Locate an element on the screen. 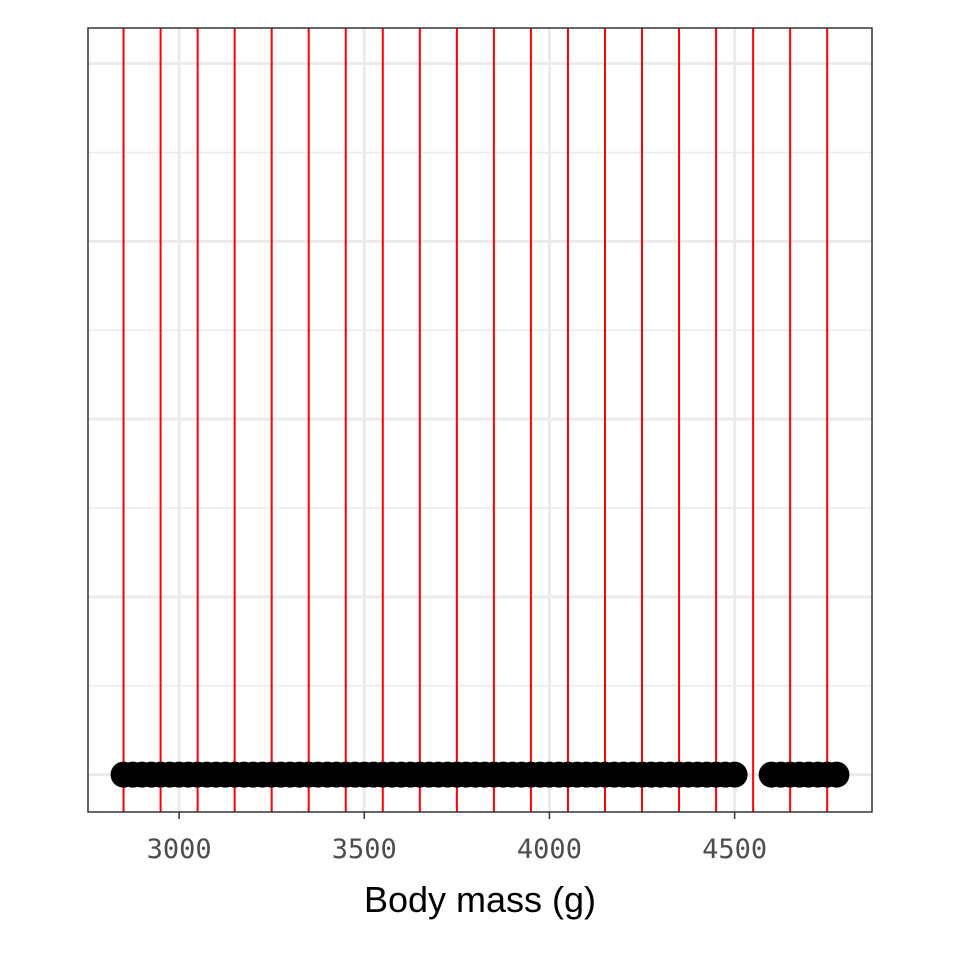 The image size is (960, 960). x-axis: 3000 3500 4000 4500 is located at coordinates (457, 838).